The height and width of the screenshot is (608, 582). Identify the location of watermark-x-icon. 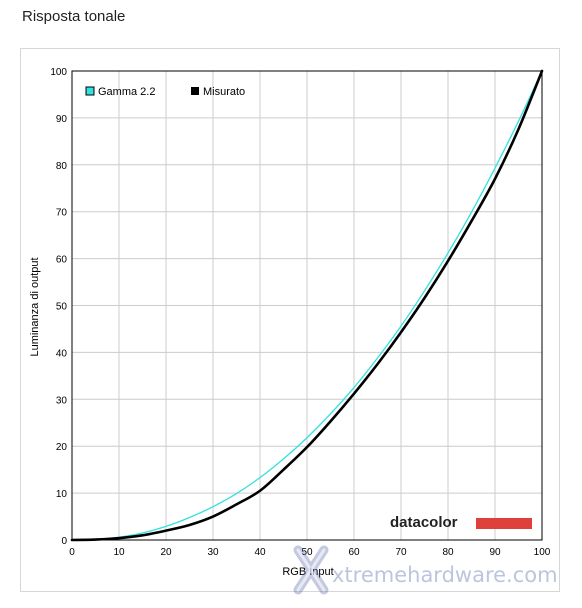
(311, 570).